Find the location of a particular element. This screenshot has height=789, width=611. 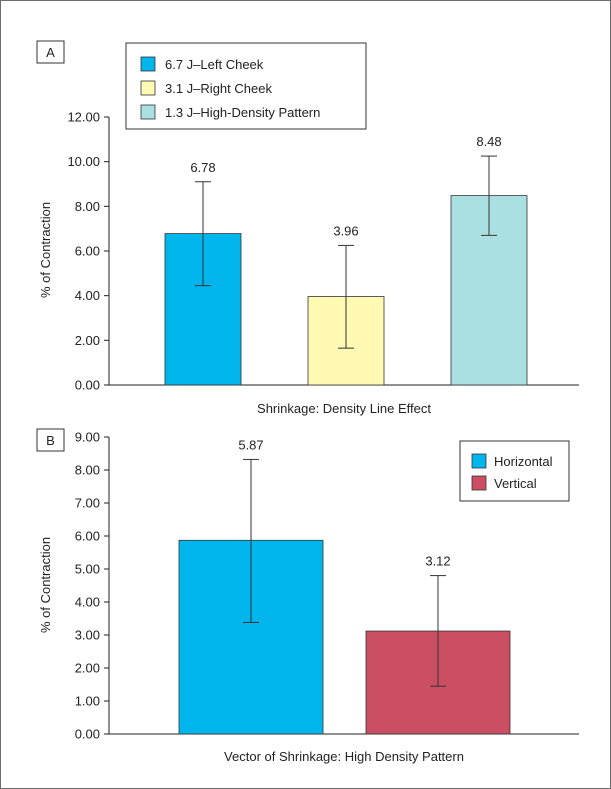

panel-a-label-box is located at coordinates (50, 52).